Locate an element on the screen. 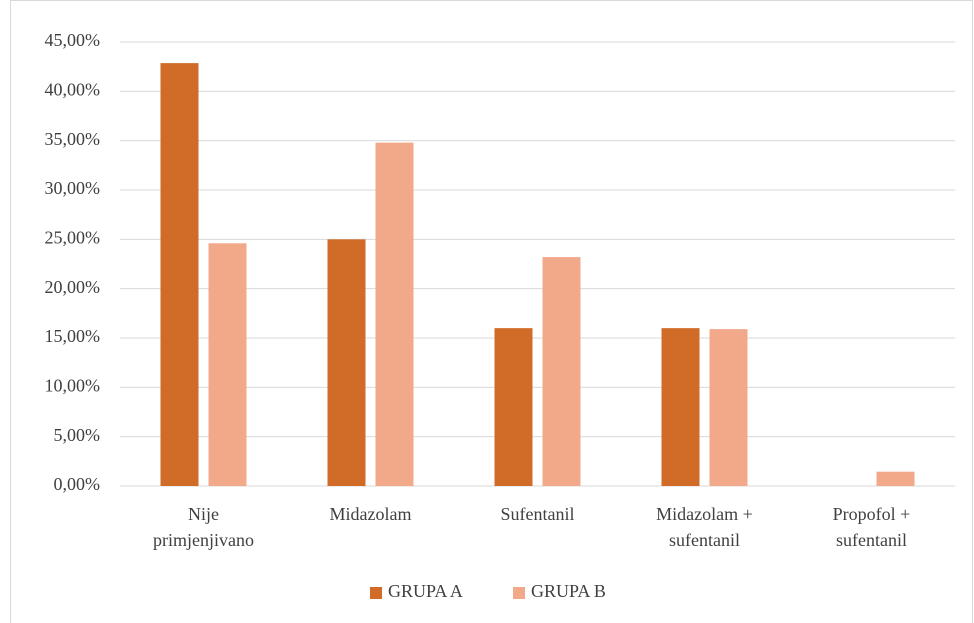 The image size is (974, 623). y-tick-label: 15,00% is located at coordinates (73, 336).